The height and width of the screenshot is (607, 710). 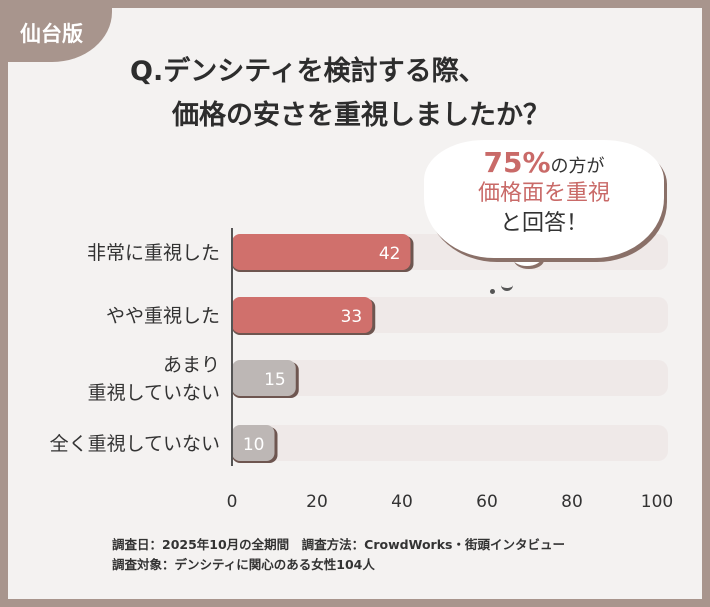 What do you see at coordinates (154, 393) in the screenshot?
I see `category-label: 重視していない` at bounding box center [154, 393].